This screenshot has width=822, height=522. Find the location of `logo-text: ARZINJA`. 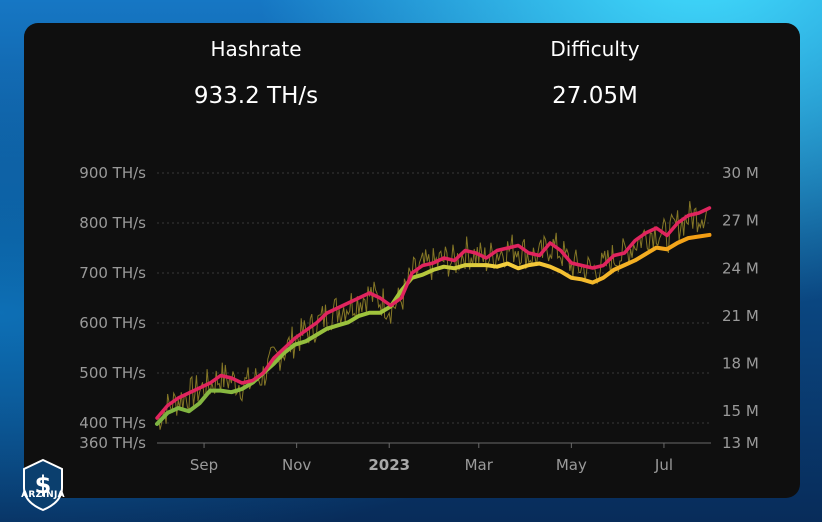

logo-text: ARZINJA is located at coordinates (43, 495).